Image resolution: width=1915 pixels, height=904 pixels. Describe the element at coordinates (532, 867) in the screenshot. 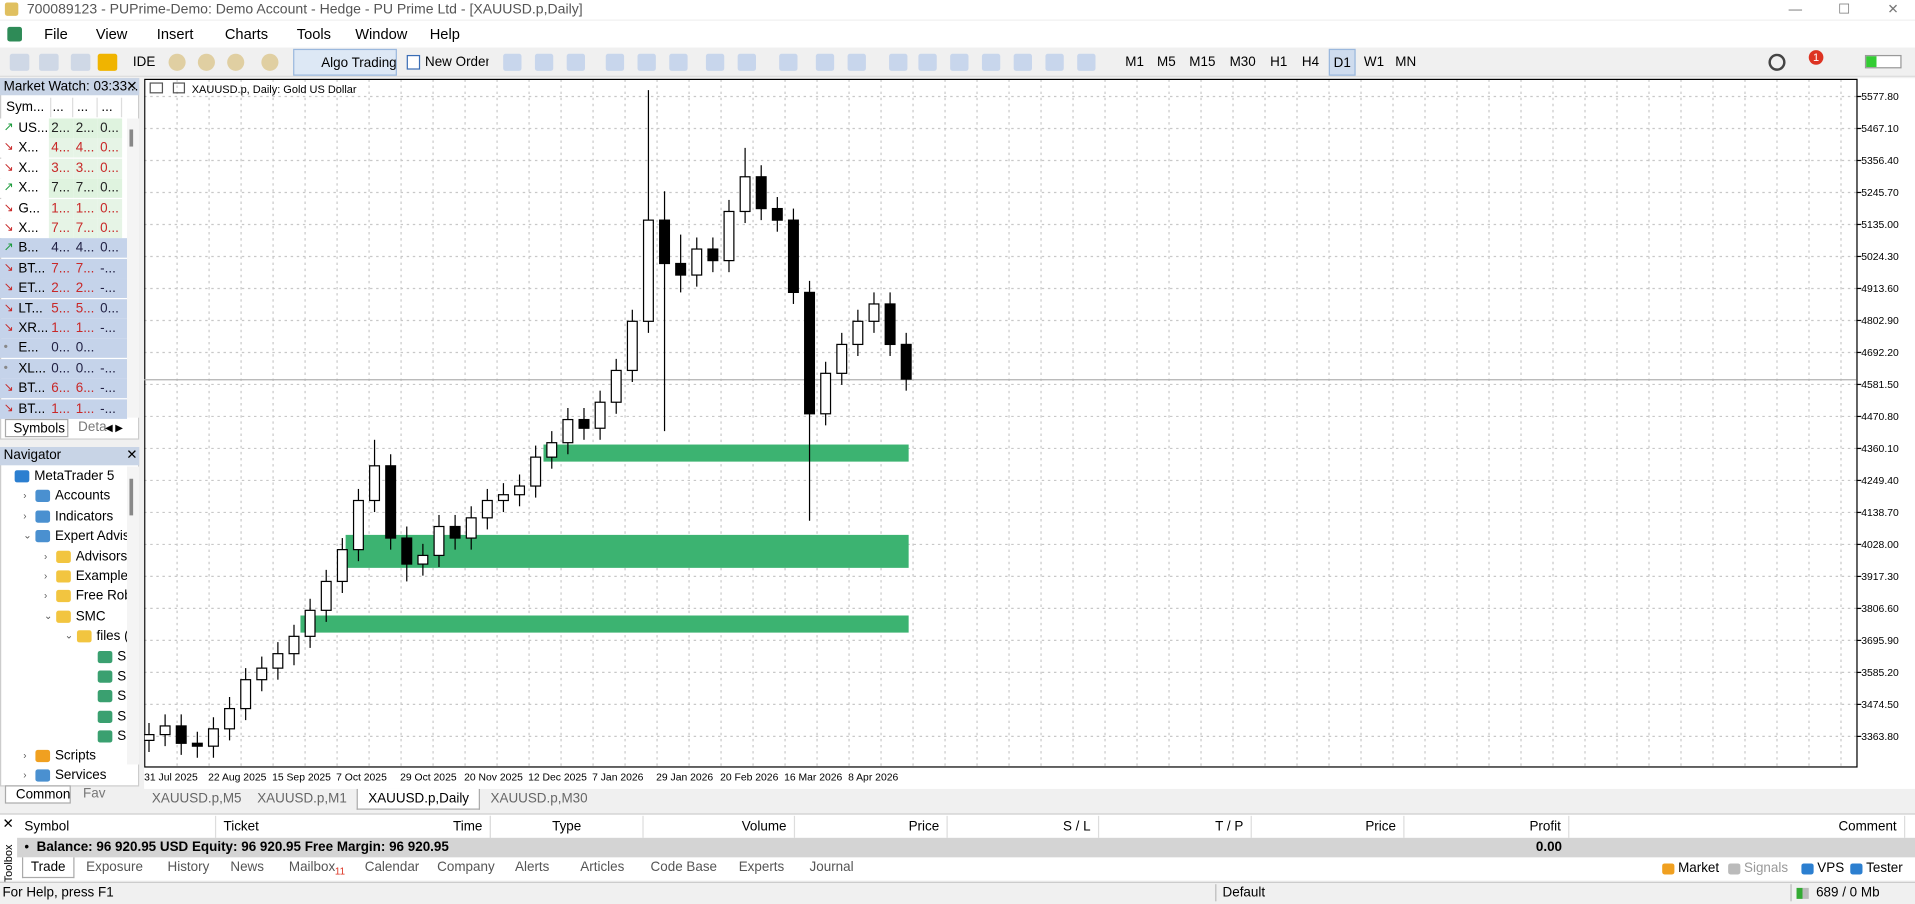

I see `toolbox-tab: Alerts` at that location.